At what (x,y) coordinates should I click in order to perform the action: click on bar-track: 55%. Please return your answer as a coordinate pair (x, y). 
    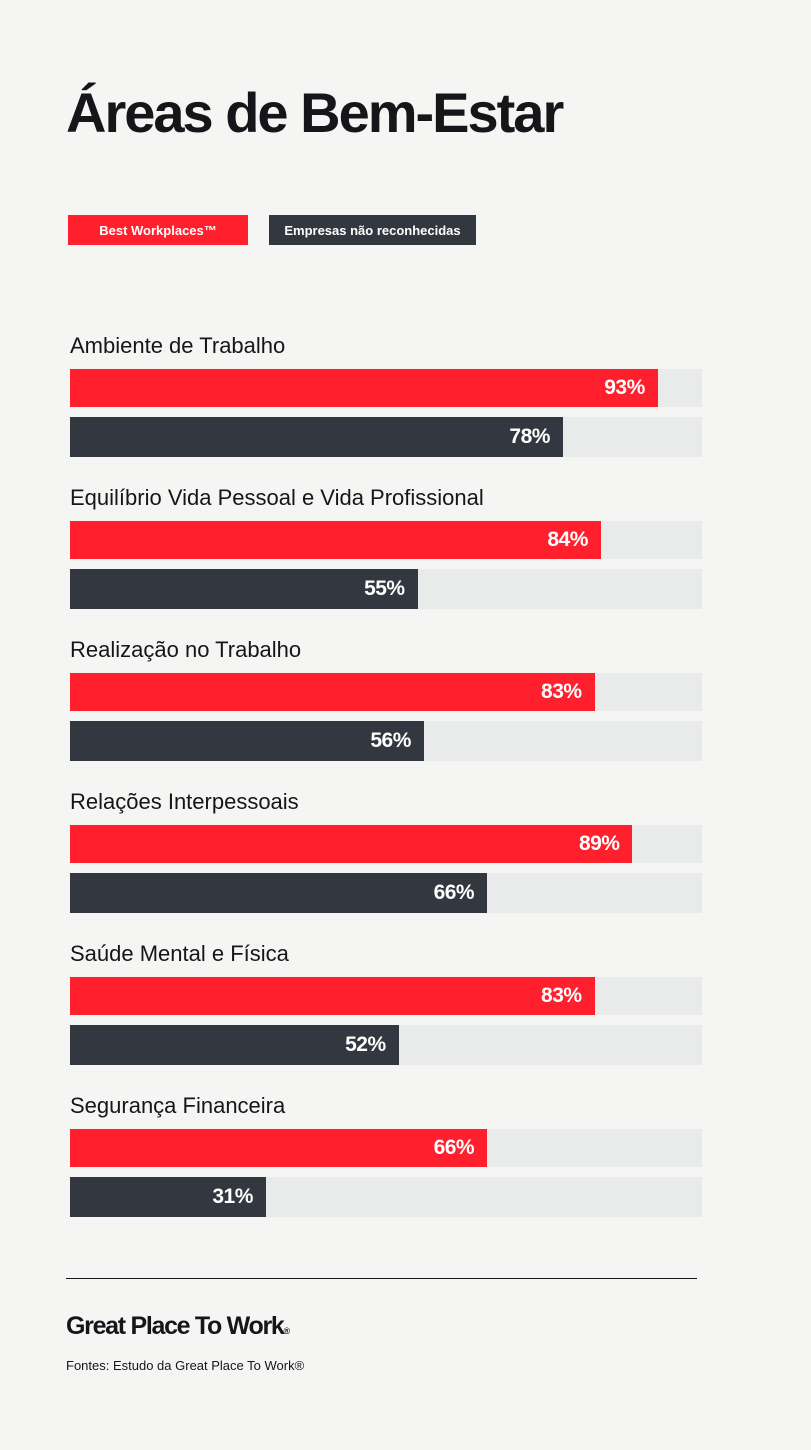
    Looking at the image, I should click on (386, 589).